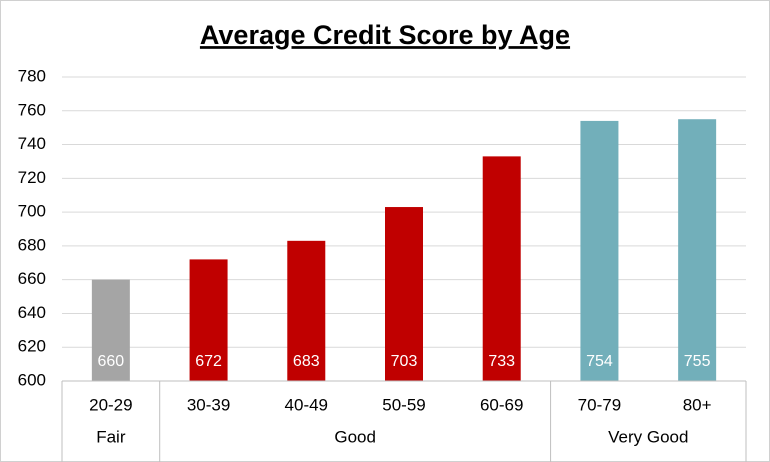  Describe the element at coordinates (32, 278) in the screenshot. I see `y-tick-label: 660` at that location.